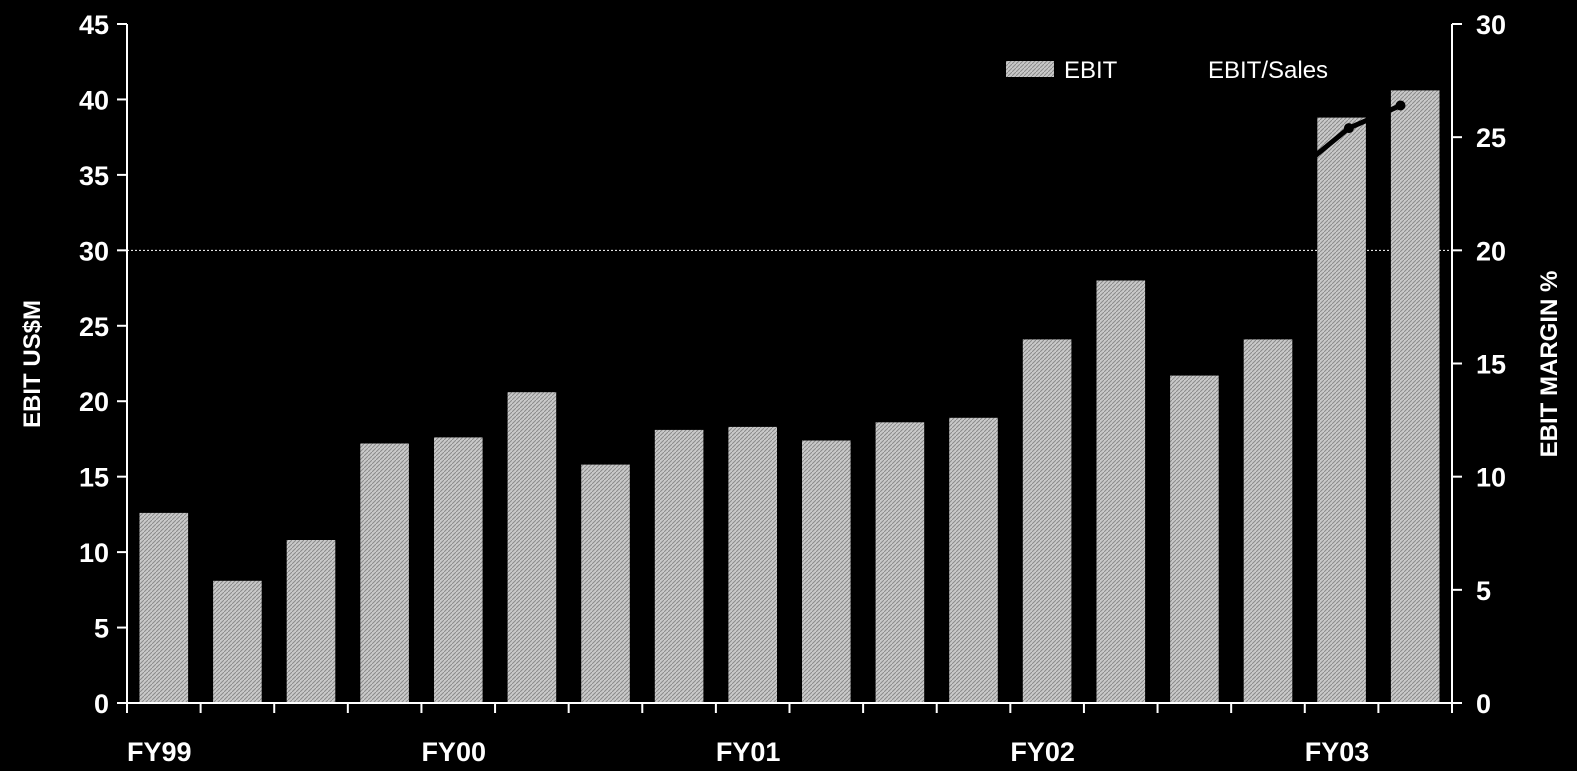 The width and height of the screenshot is (1577, 771). Describe the element at coordinates (101, 704) in the screenshot. I see `y-tick-label-0: 0` at that location.